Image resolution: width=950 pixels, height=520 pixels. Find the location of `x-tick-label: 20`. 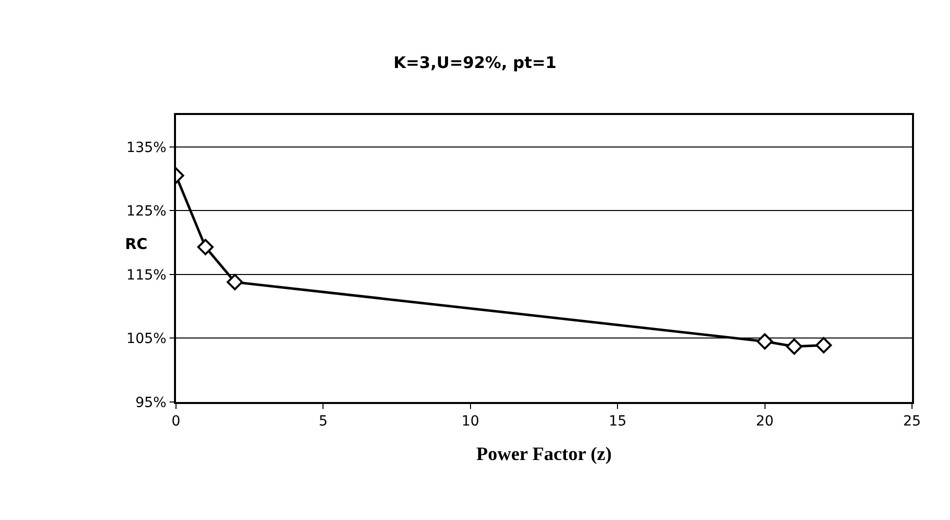

x-tick-label: 20 is located at coordinates (765, 422).